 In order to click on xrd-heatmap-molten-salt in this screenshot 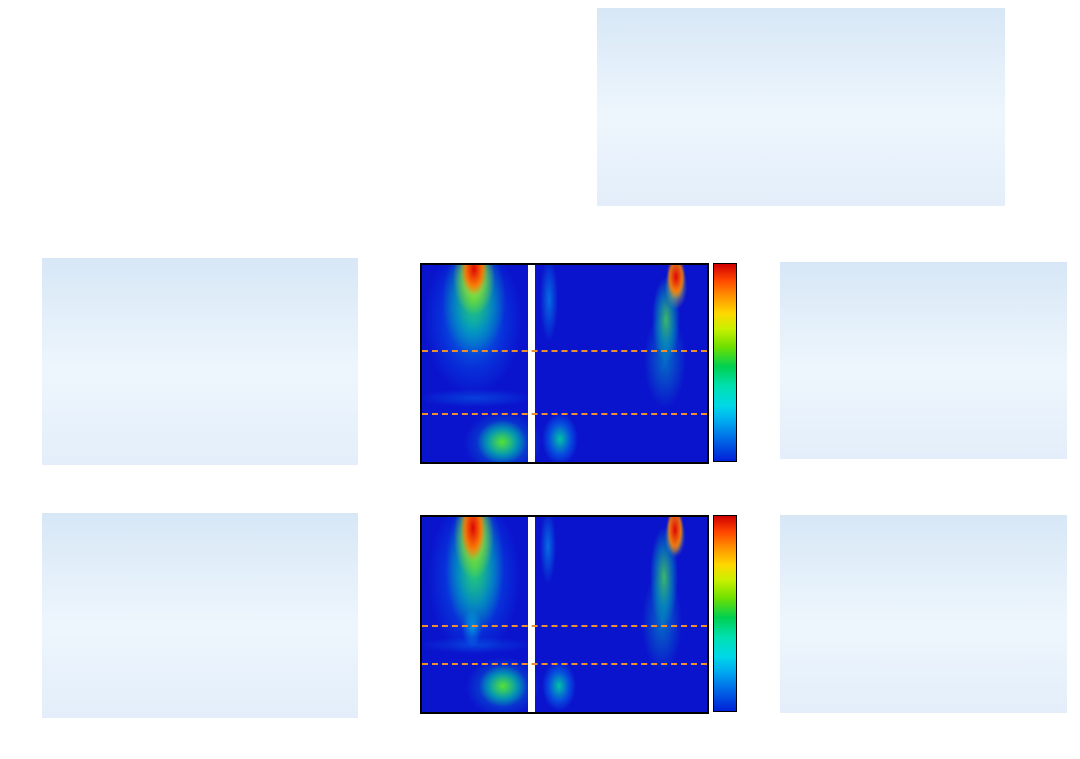, I will do `click(564, 614)`.